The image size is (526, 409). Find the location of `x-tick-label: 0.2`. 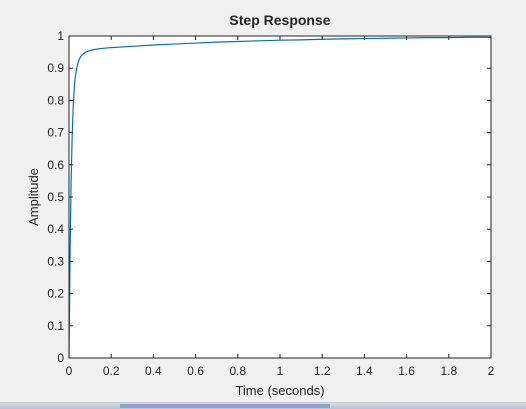

x-tick-label: 0.2 is located at coordinates (111, 371).